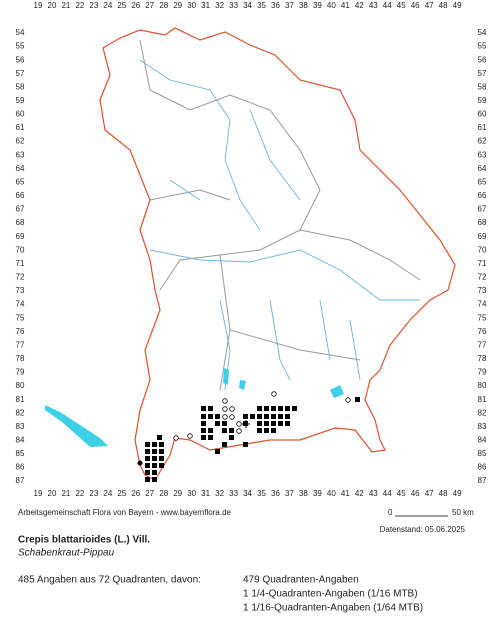 Image resolution: width=500 pixels, height=625 pixels. Describe the element at coordinates (482, 154) in the screenshot. I see `y-label: 63` at that location.